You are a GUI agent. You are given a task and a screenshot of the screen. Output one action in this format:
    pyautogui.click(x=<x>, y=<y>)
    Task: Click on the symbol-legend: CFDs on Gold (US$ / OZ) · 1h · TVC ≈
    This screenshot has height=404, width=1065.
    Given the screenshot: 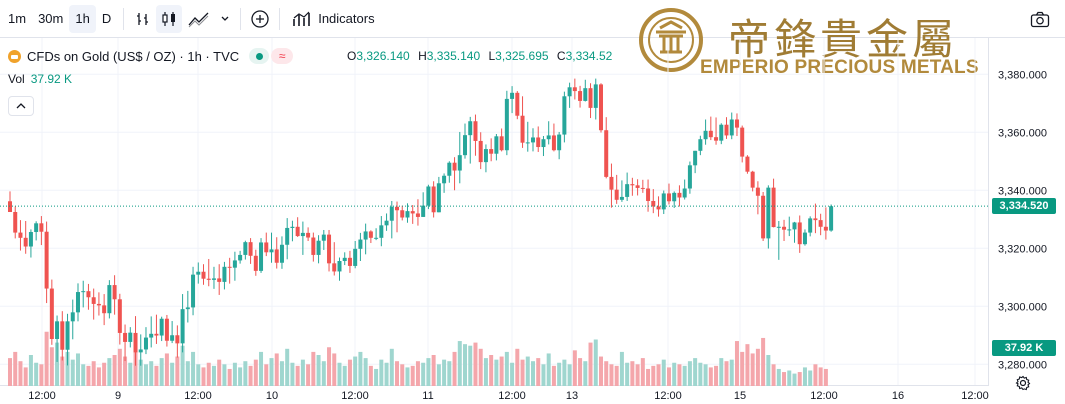 What is the action you would take?
    pyautogui.click(x=151, y=56)
    